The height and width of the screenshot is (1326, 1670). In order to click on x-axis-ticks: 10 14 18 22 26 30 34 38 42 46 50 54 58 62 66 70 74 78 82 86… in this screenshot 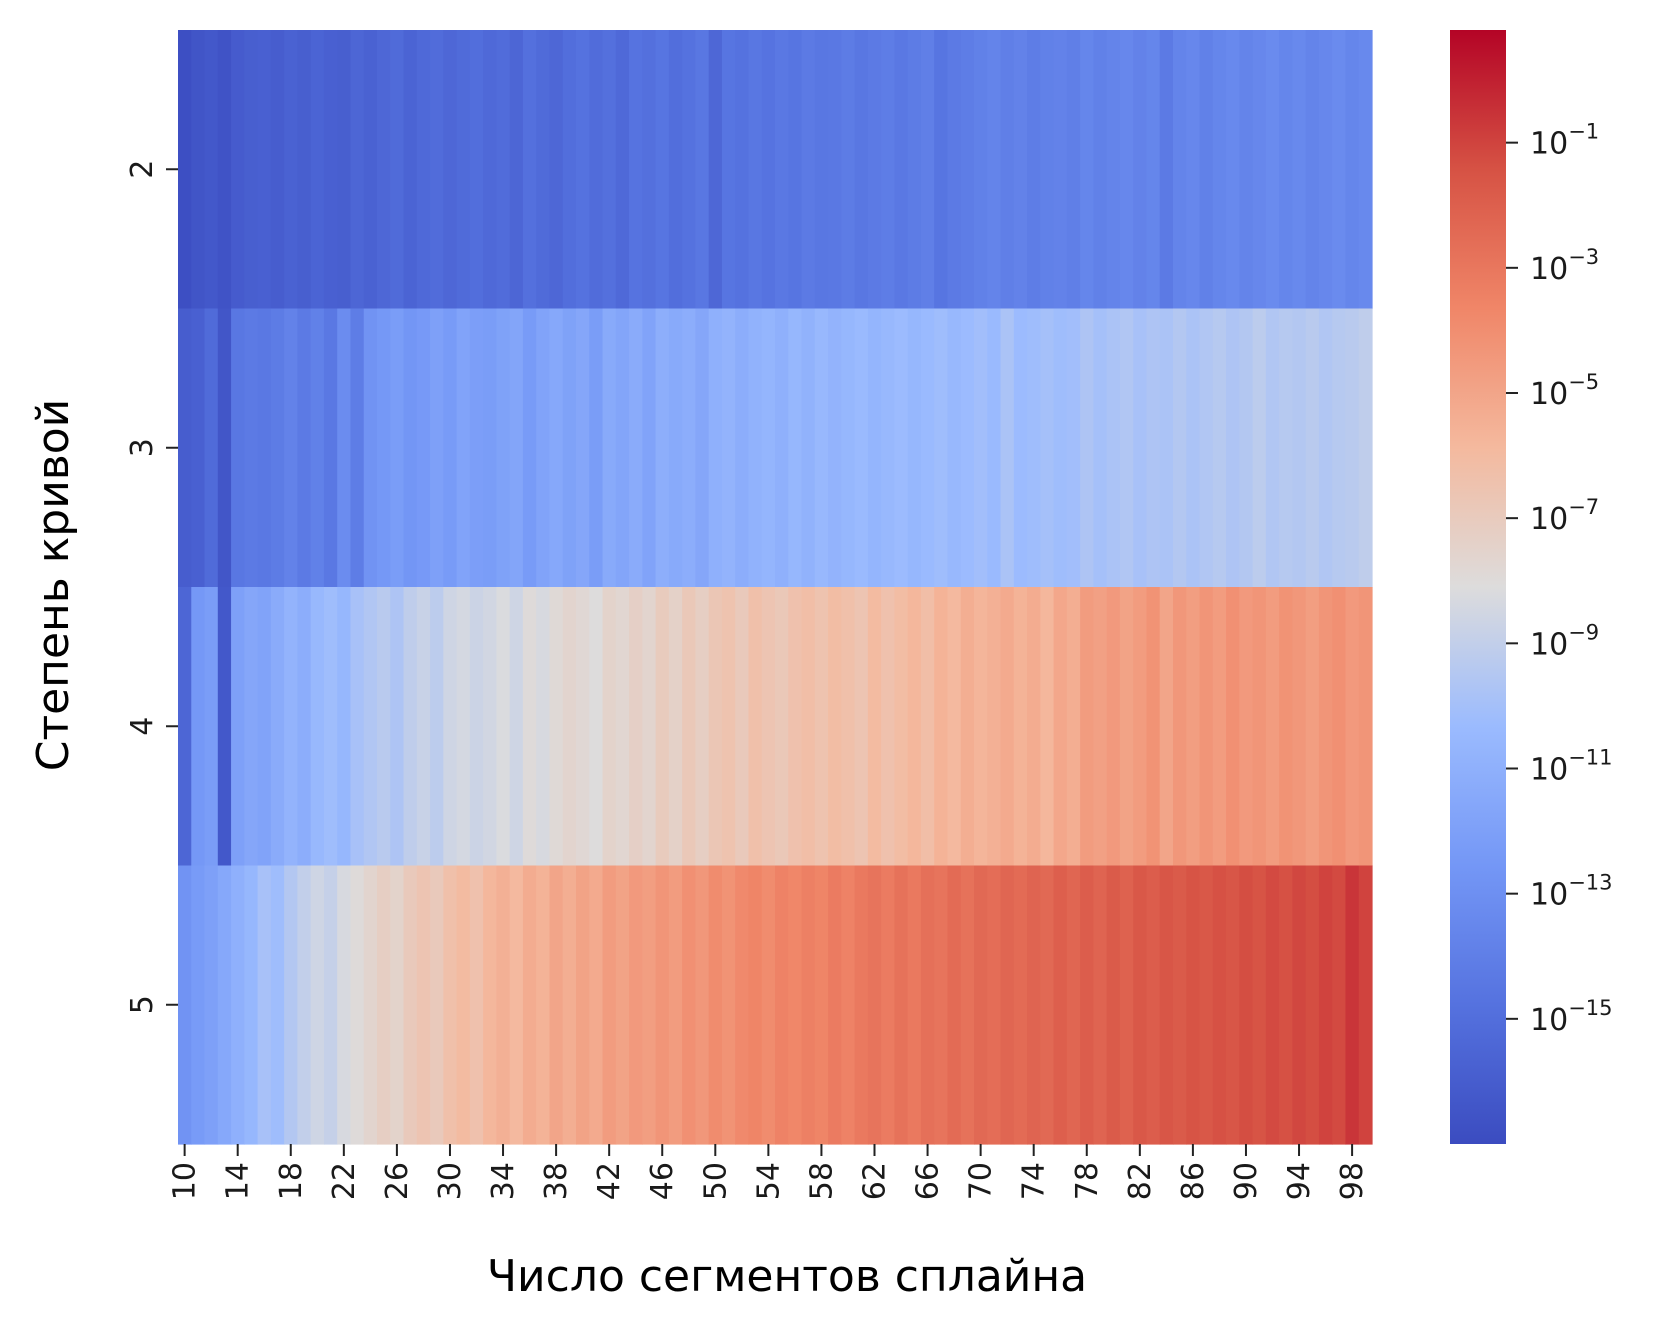, I will do `click(769, 1172)`.